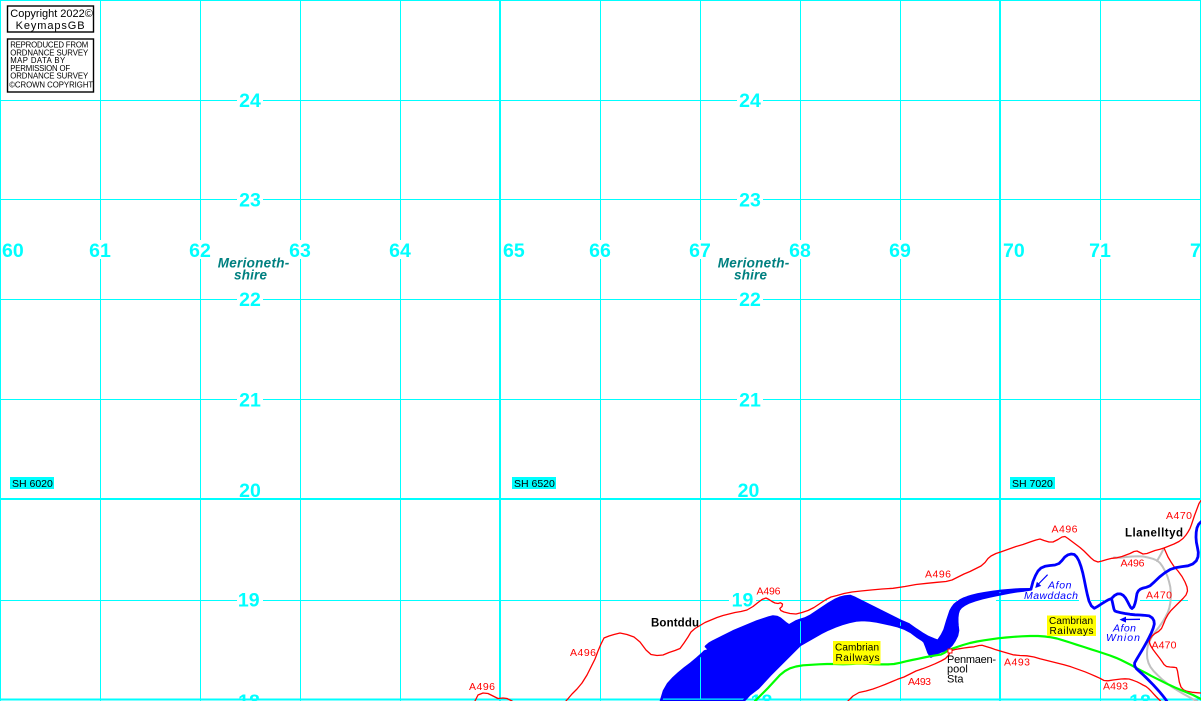  I want to click on svg-text: KeymapsGB, so click(50, 26).